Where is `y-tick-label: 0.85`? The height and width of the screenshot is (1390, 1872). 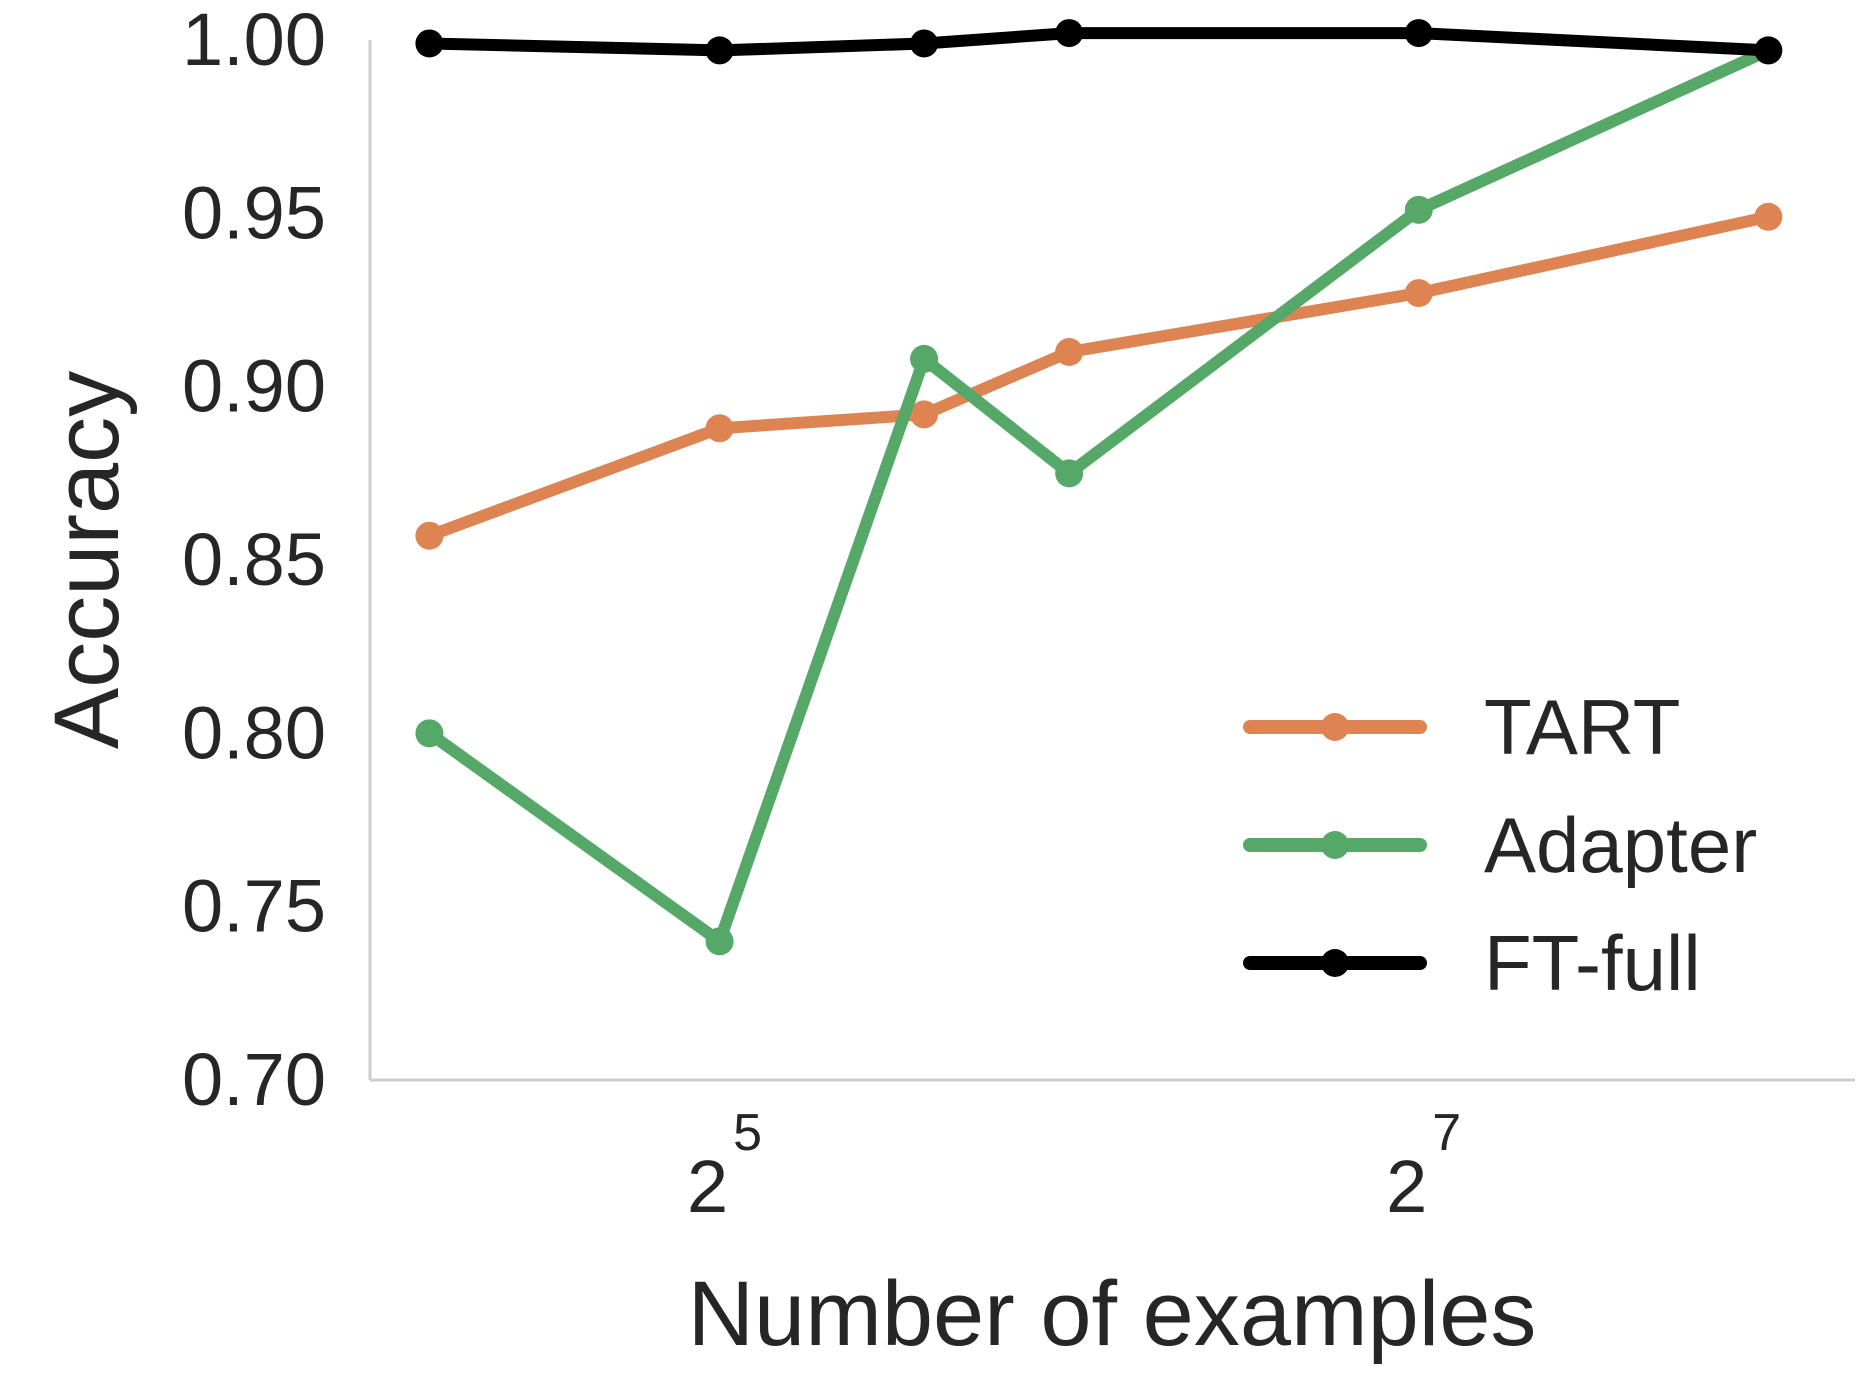
y-tick-label: 0.85 is located at coordinates (254, 559).